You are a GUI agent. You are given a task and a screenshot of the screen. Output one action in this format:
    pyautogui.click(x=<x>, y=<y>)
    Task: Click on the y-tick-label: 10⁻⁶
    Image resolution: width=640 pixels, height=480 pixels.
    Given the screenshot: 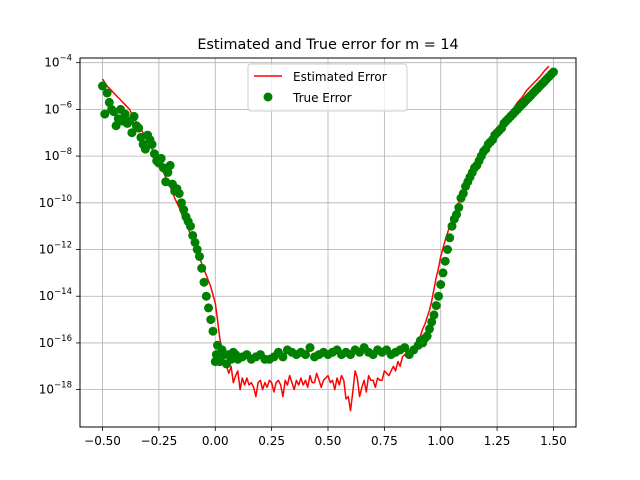 What is the action you would take?
    pyautogui.click(x=58, y=108)
    